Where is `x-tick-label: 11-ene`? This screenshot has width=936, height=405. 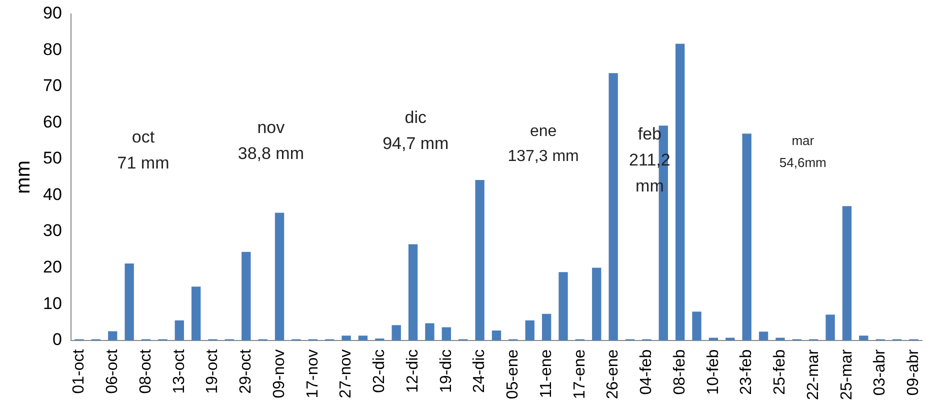 x-tick-label: 11-ene is located at coordinates (546, 373).